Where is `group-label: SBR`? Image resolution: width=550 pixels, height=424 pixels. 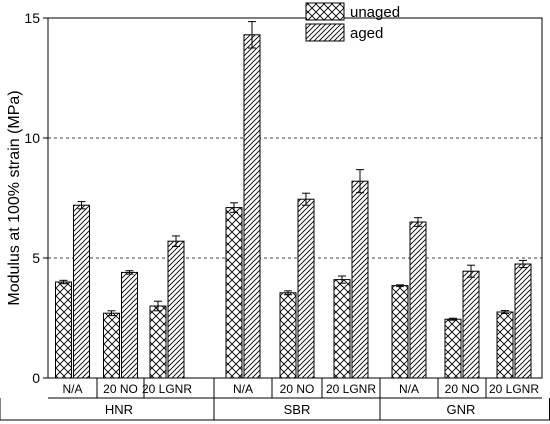
group-label: SBR is located at coordinates (297, 409).